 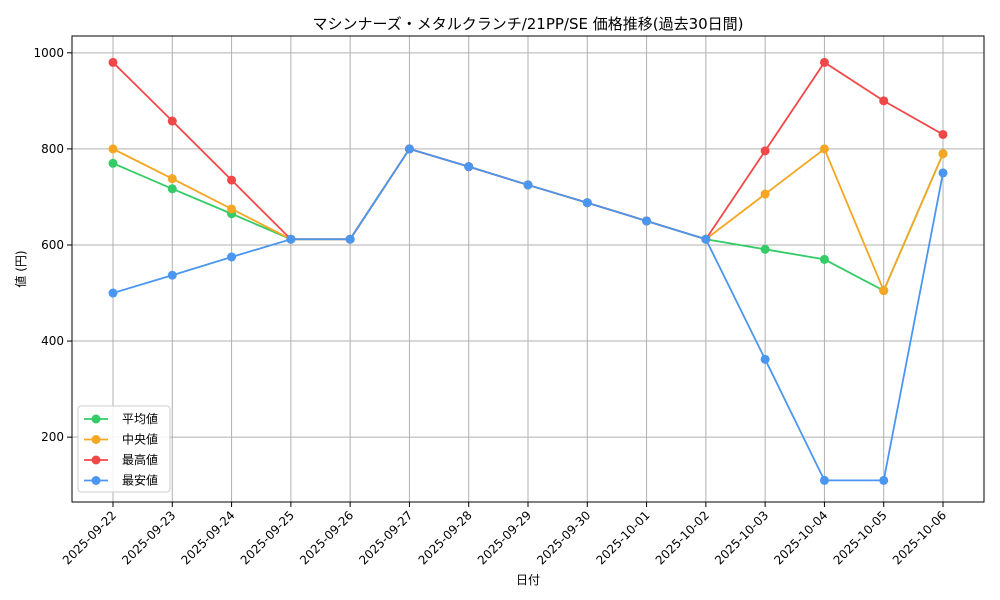 What do you see at coordinates (140, 480) in the screenshot?
I see `legend-label: 最安値` at bounding box center [140, 480].